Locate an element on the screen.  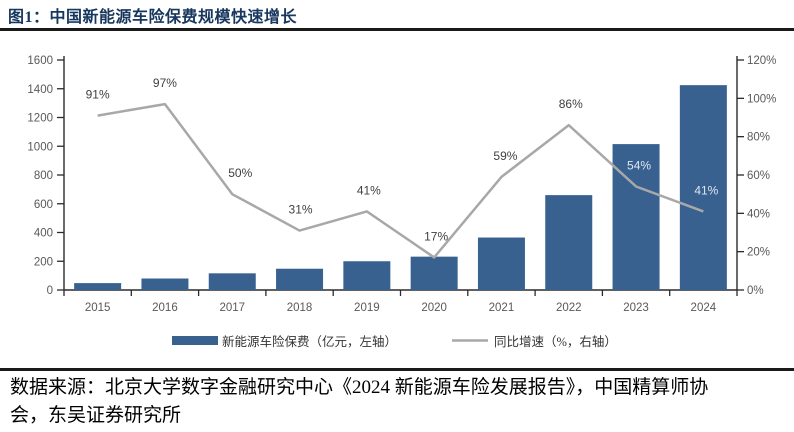
growth-data-label: 17% is located at coordinates (436, 236).